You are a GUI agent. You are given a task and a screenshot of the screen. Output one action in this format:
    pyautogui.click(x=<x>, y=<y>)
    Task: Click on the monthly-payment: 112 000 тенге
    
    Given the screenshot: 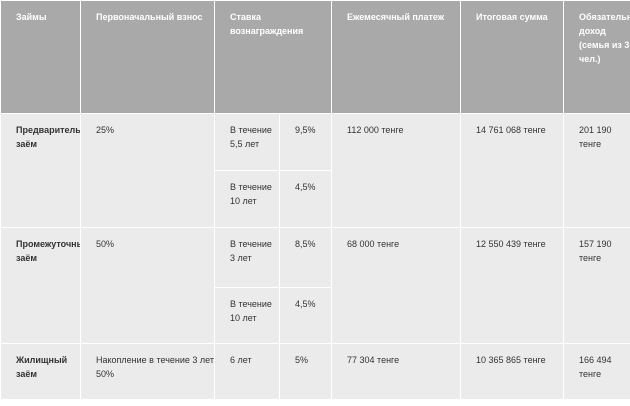 What is the action you would take?
    pyautogui.click(x=396, y=170)
    